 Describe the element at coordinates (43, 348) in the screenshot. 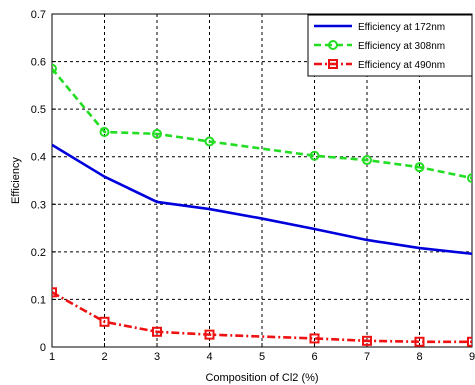

I see `y-tick-label: 0` at that location.